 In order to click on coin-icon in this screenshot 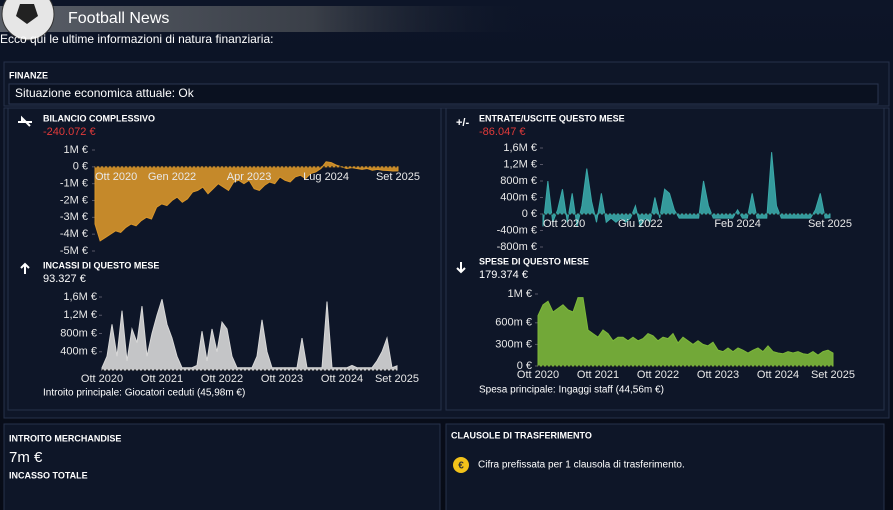, I will do `click(461, 465)`.